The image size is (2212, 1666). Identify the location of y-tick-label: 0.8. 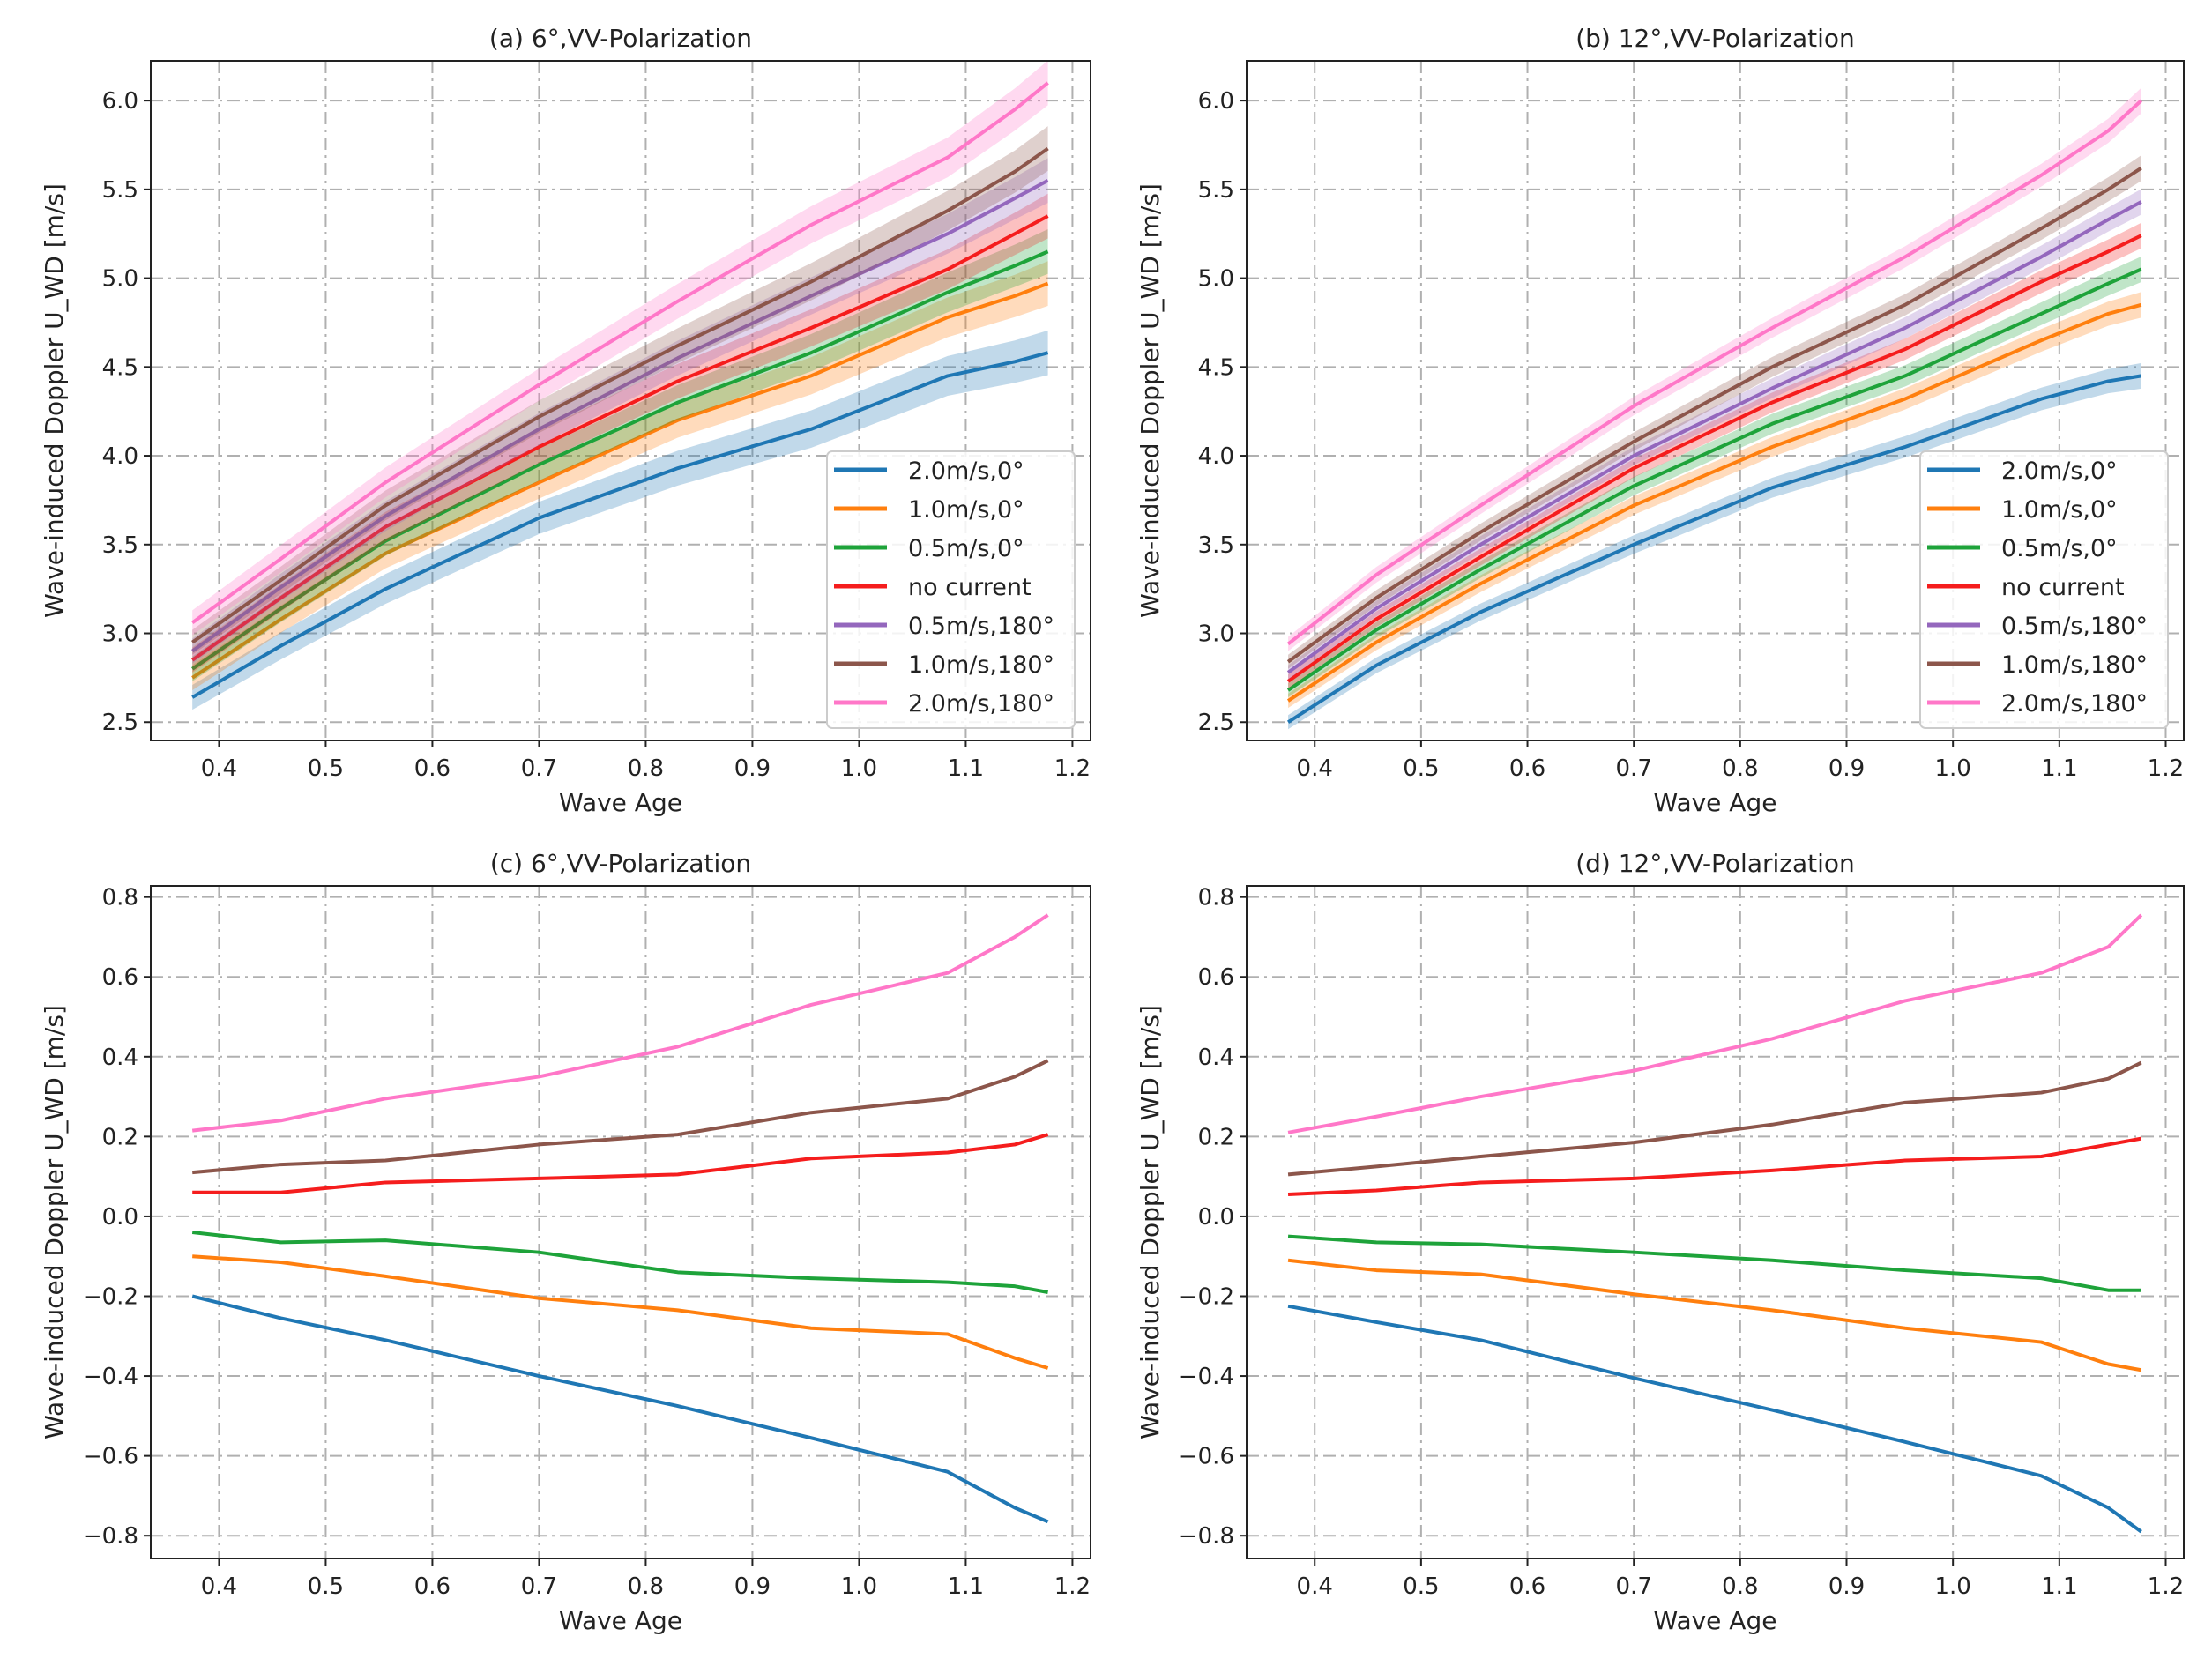
(120, 898).